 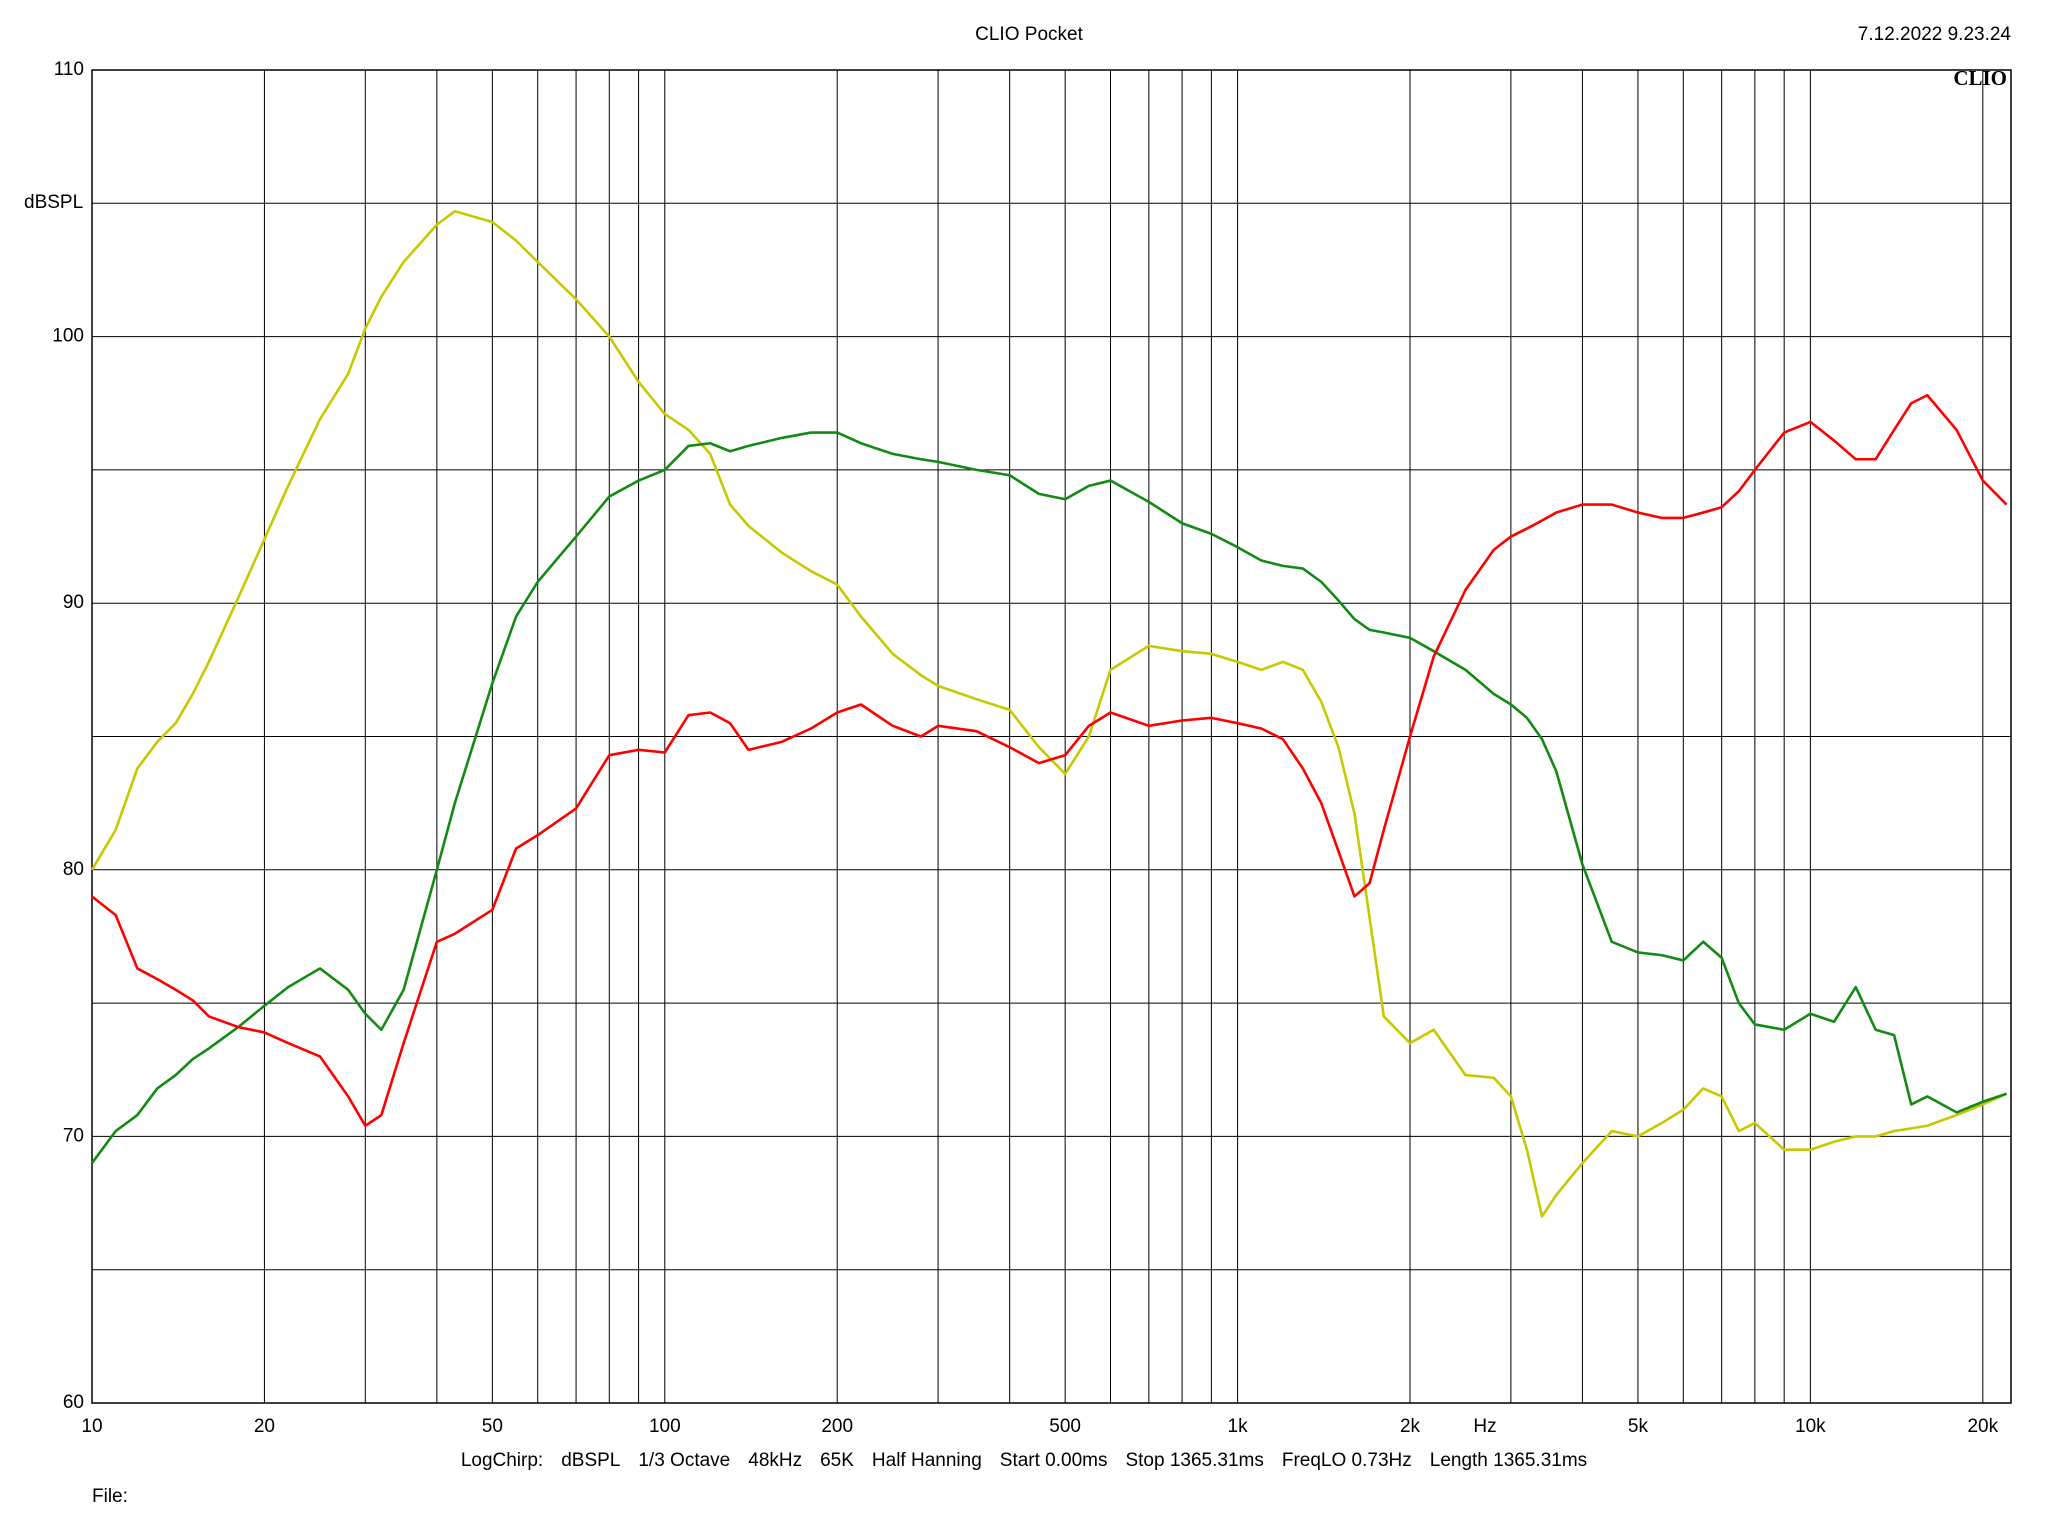 What do you see at coordinates (684, 1460) in the screenshot?
I see `footer-item: 1/3 Octave` at bounding box center [684, 1460].